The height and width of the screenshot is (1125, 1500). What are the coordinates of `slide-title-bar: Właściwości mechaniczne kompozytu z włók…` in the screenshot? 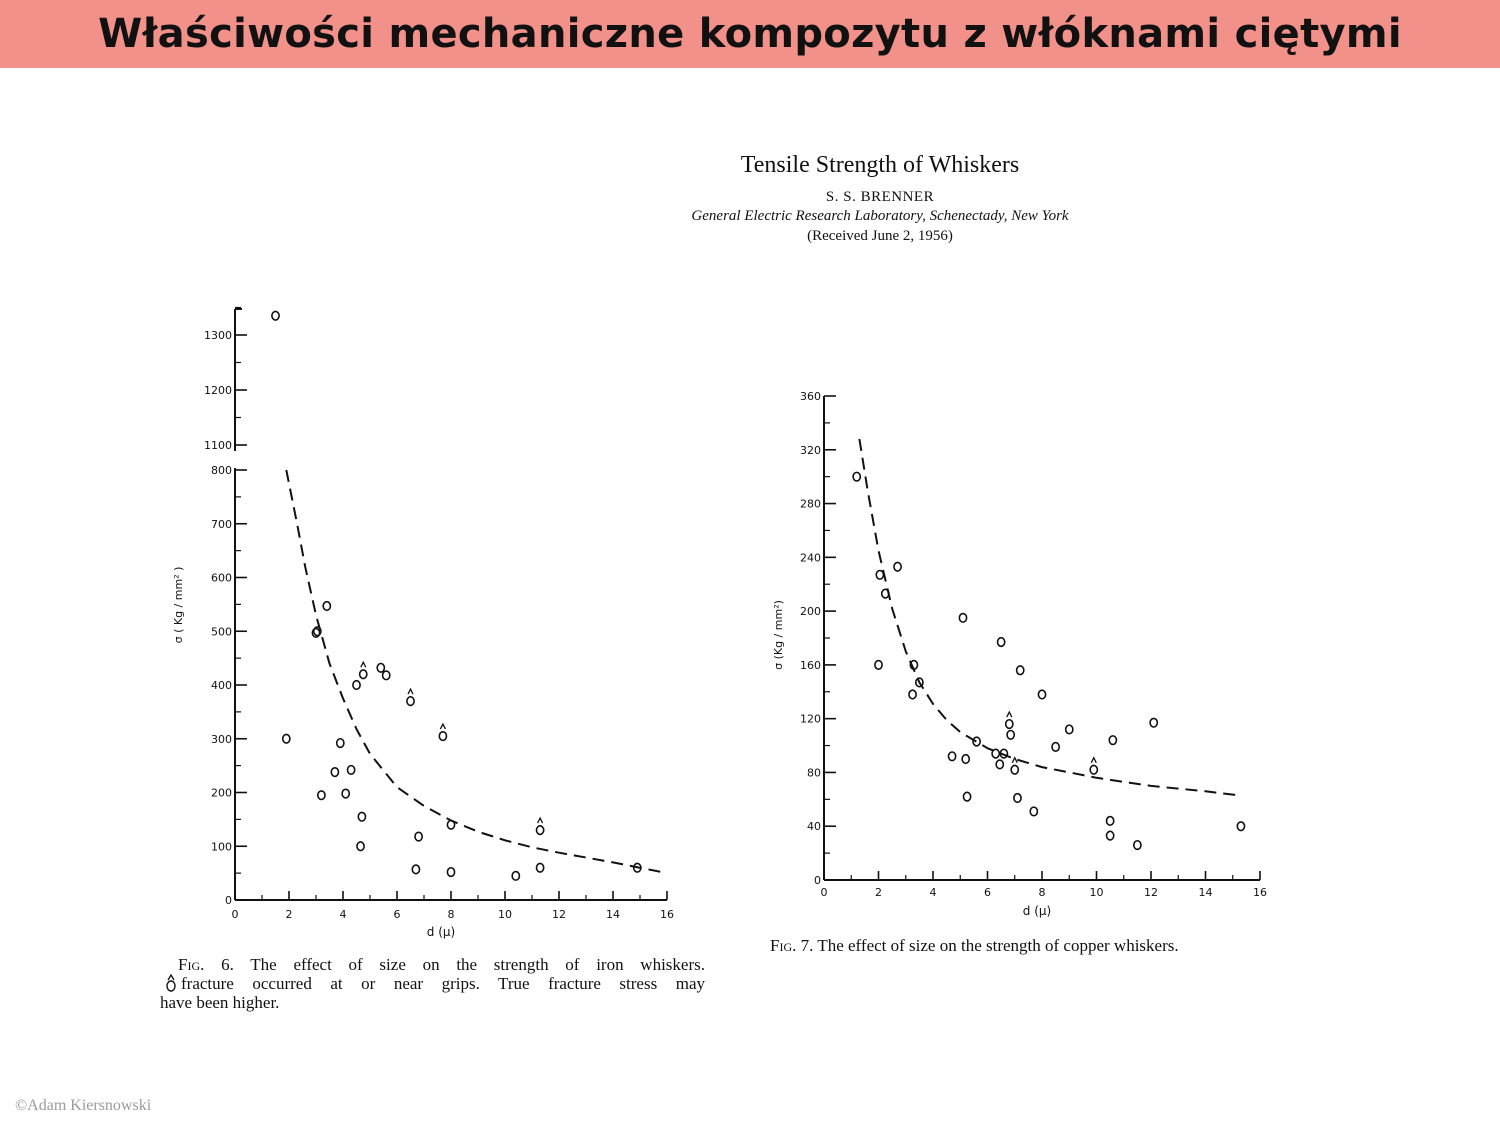 It's located at (750, 34).